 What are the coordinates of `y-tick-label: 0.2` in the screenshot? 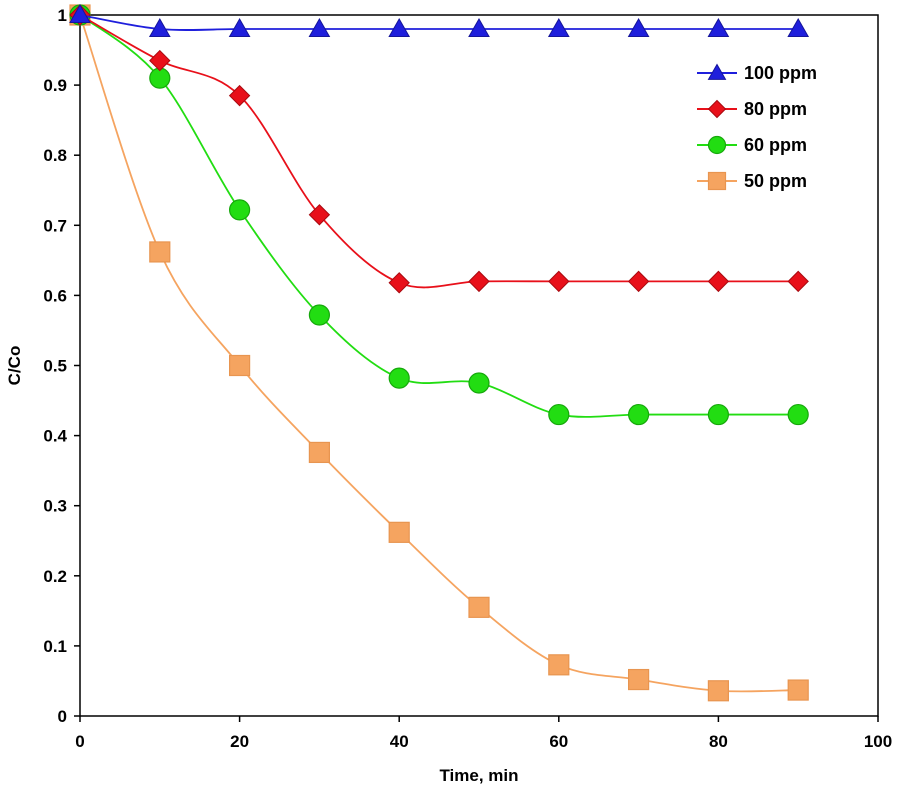 It's located at (55, 576).